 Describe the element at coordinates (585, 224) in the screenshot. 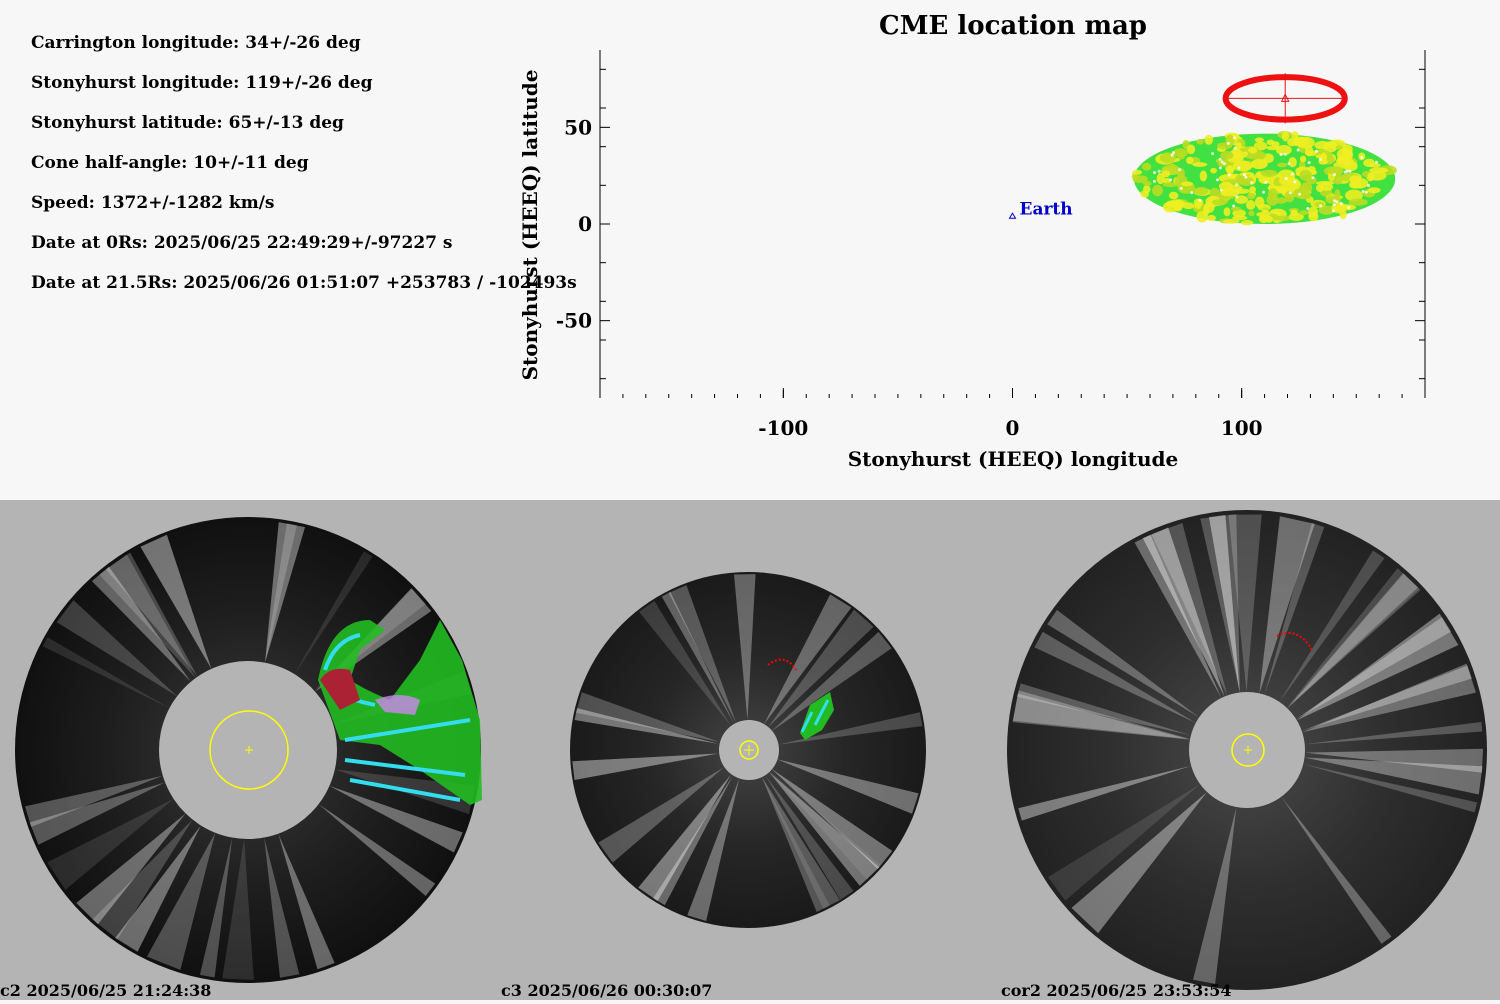

I see `y-tick-label: 0` at that location.